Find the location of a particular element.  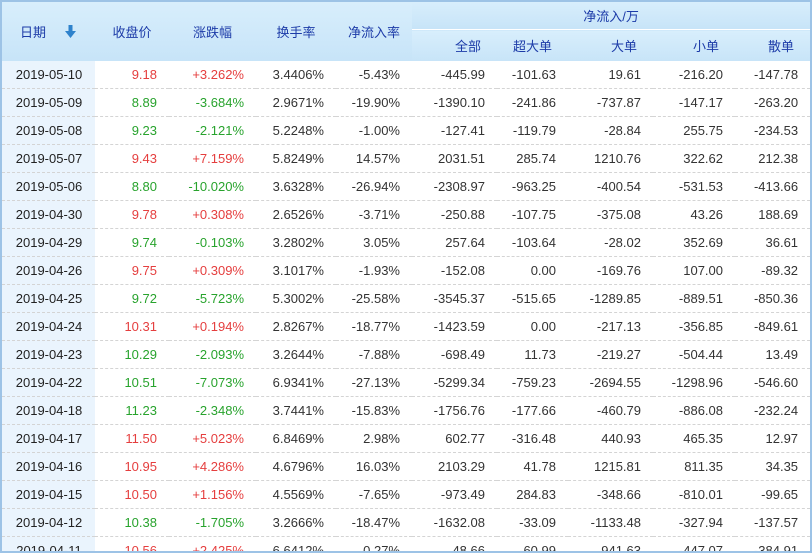

cell-inflow-super-large: -316.48 is located at coordinates (532, 438).